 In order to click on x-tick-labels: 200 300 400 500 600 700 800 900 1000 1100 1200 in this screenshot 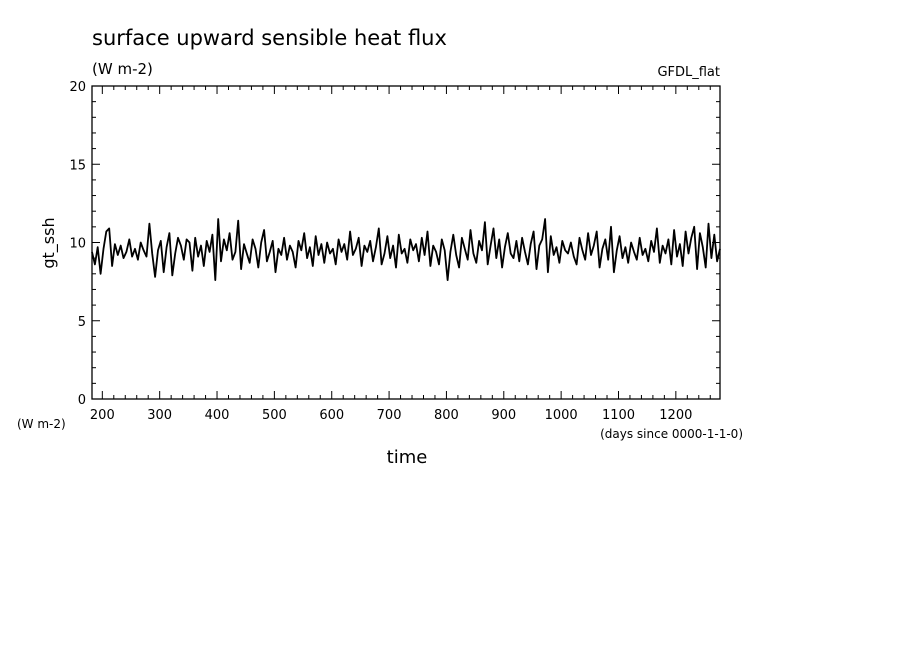, I will do `click(391, 415)`.